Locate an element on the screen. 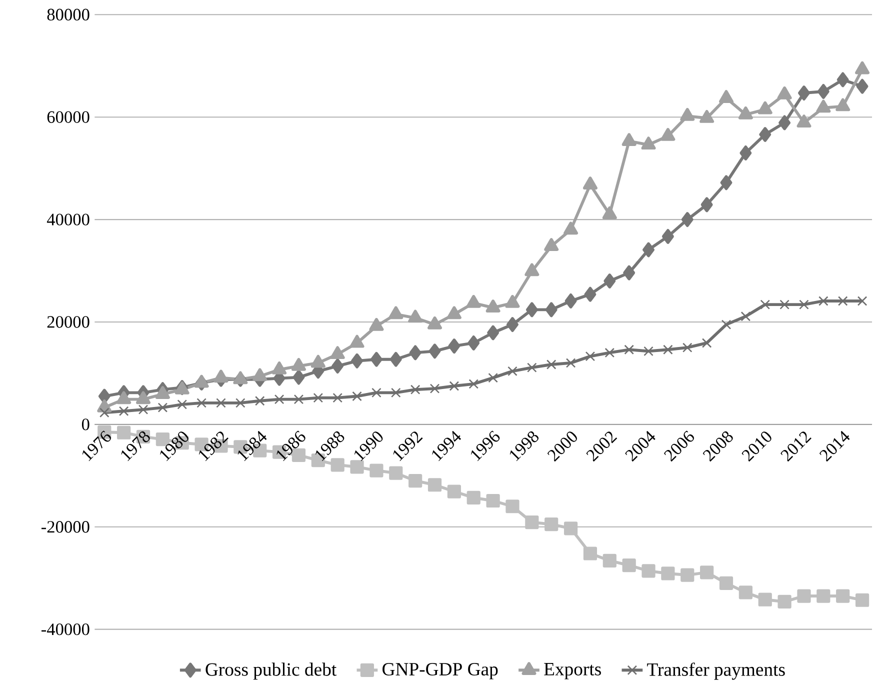  y-tick-label: -40000 is located at coordinates (66, 629).